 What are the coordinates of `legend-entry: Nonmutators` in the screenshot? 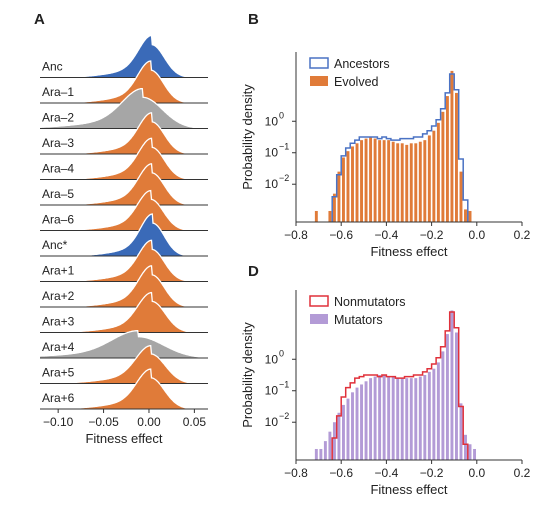 It's located at (370, 302).